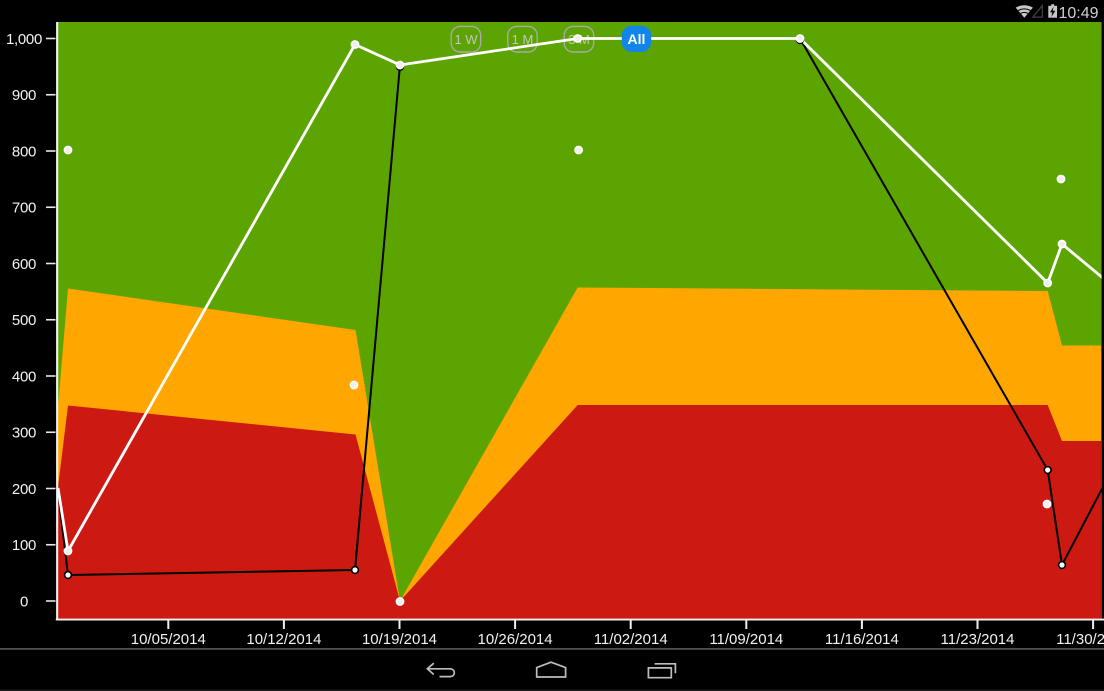  Describe the element at coordinates (746, 639) in the screenshot. I see `svg-text: 11/09/2014` at that location.